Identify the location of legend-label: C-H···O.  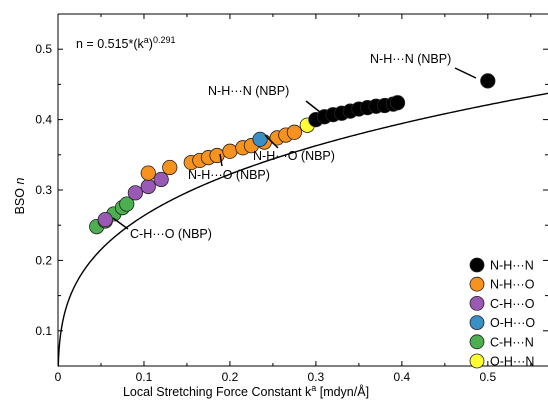
(512, 304).